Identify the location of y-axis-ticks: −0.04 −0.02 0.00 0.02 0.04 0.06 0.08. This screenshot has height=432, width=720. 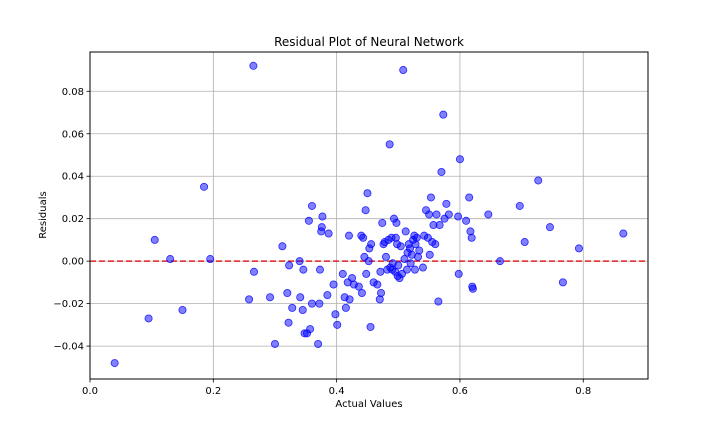
(71, 220).